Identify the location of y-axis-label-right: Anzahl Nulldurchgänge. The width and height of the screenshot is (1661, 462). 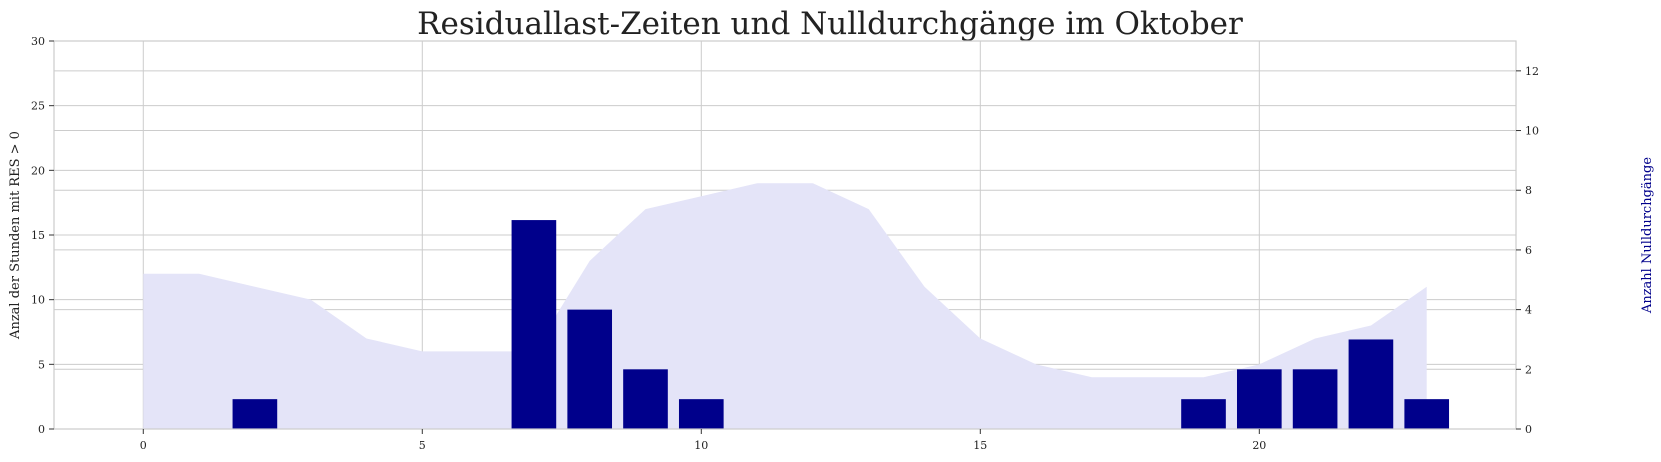
(1647, 235).